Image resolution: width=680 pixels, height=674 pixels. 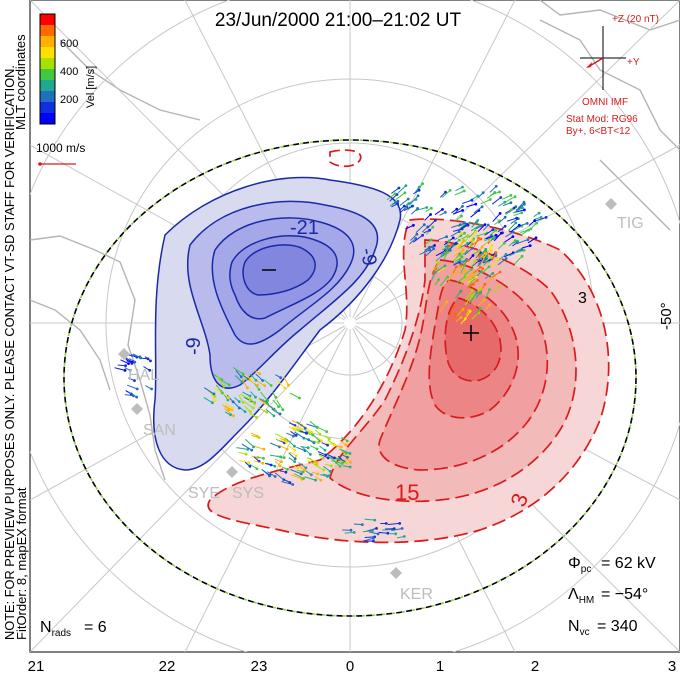 What do you see at coordinates (137, 409) in the screenshot?
I see `station-marker-san` at bounding box center [137, 409].